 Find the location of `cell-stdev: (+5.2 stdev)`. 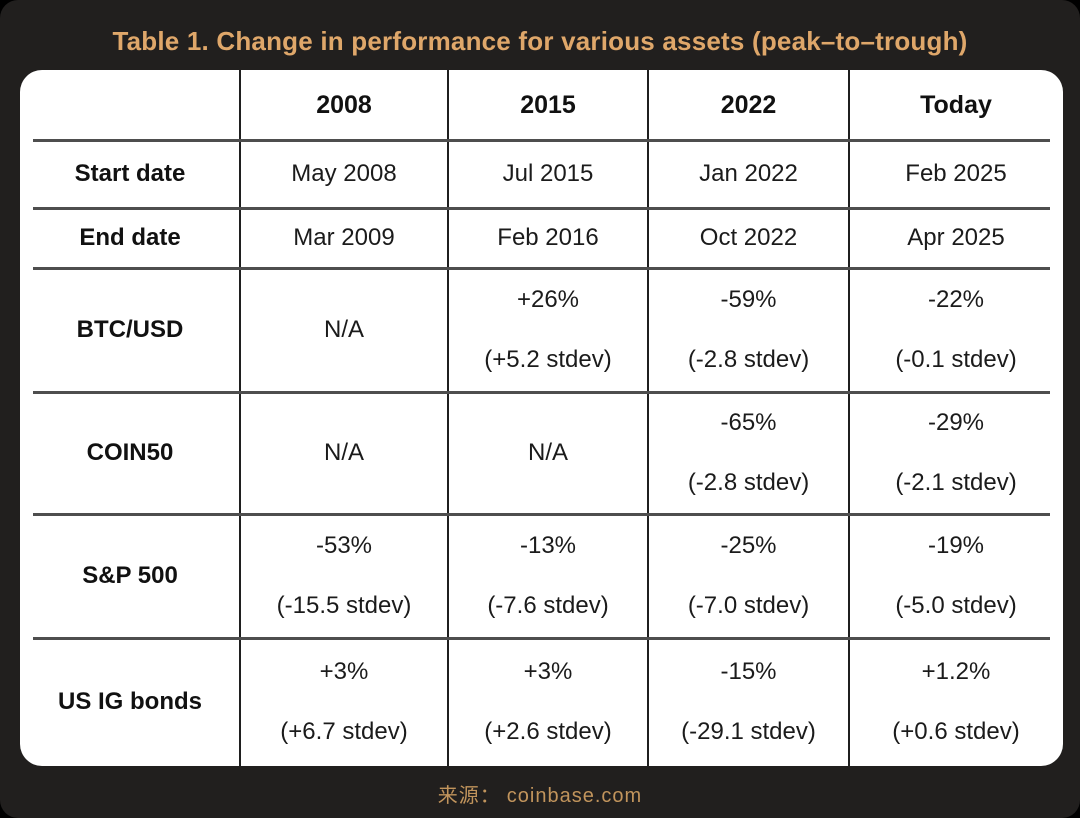

cell-stdev: (+5.2 stdev) is located at coordinates (548, 359).